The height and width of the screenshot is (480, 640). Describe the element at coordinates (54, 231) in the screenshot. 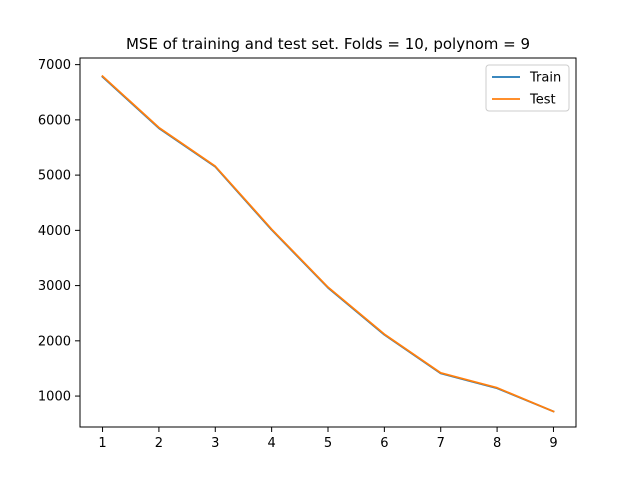

I see `y-tick-label: 4000` at that location.